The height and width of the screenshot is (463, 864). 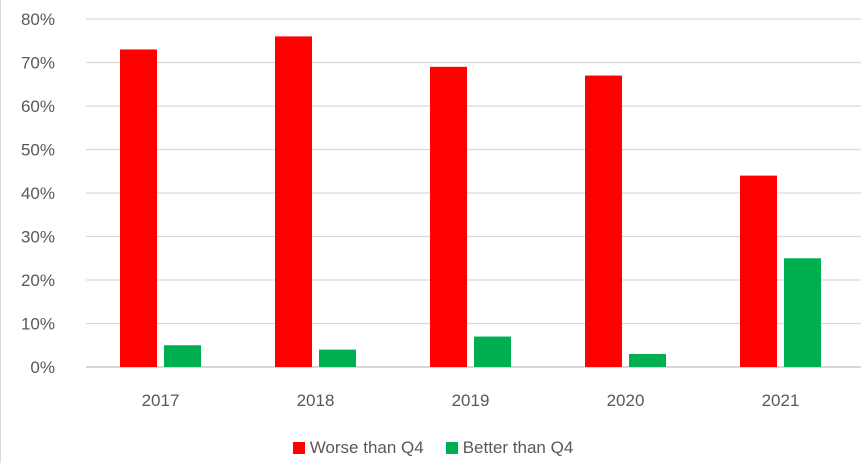 I want to click on y-tick-label: 80%, so click(x=38, y=19).